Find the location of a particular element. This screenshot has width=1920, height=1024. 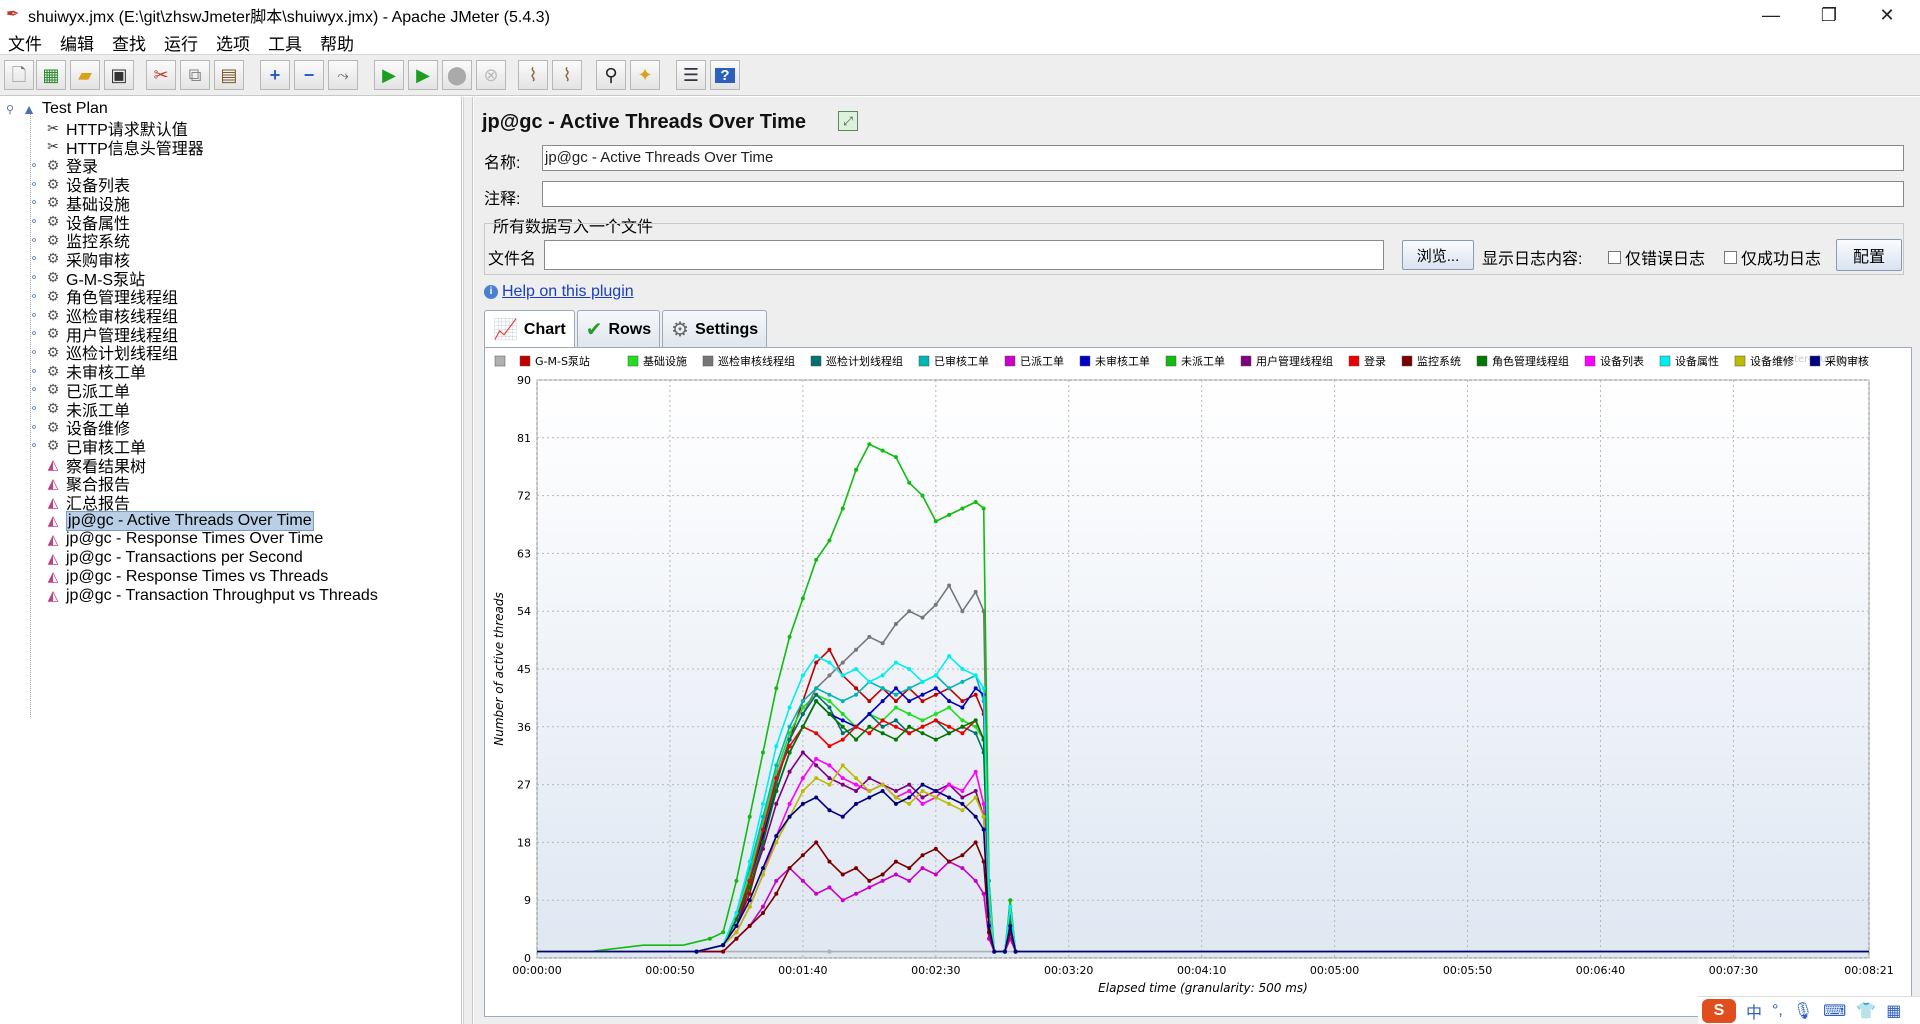

minimize-icon: — is located at coordinates (1771, 14).